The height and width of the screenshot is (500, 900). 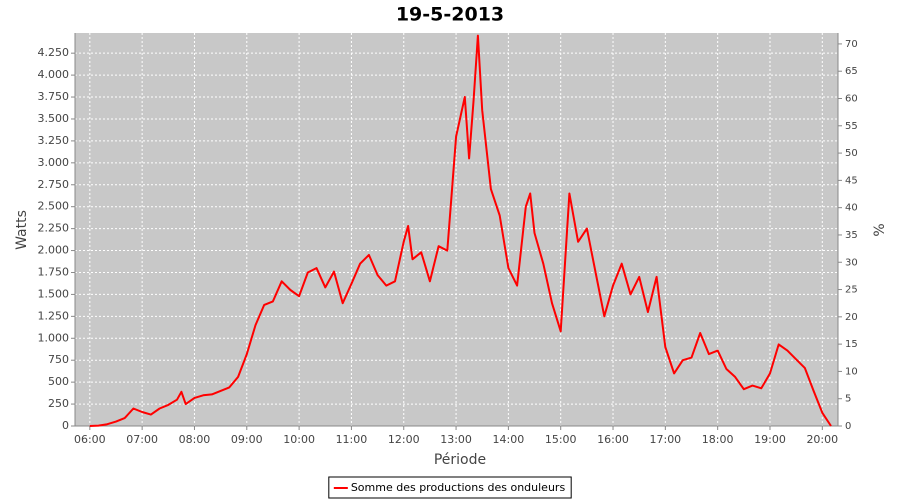 What do you see at coordinates (851, 44) in the screenshot?
I see `y2-tick-label: 70` at bounding box center [851, 44].